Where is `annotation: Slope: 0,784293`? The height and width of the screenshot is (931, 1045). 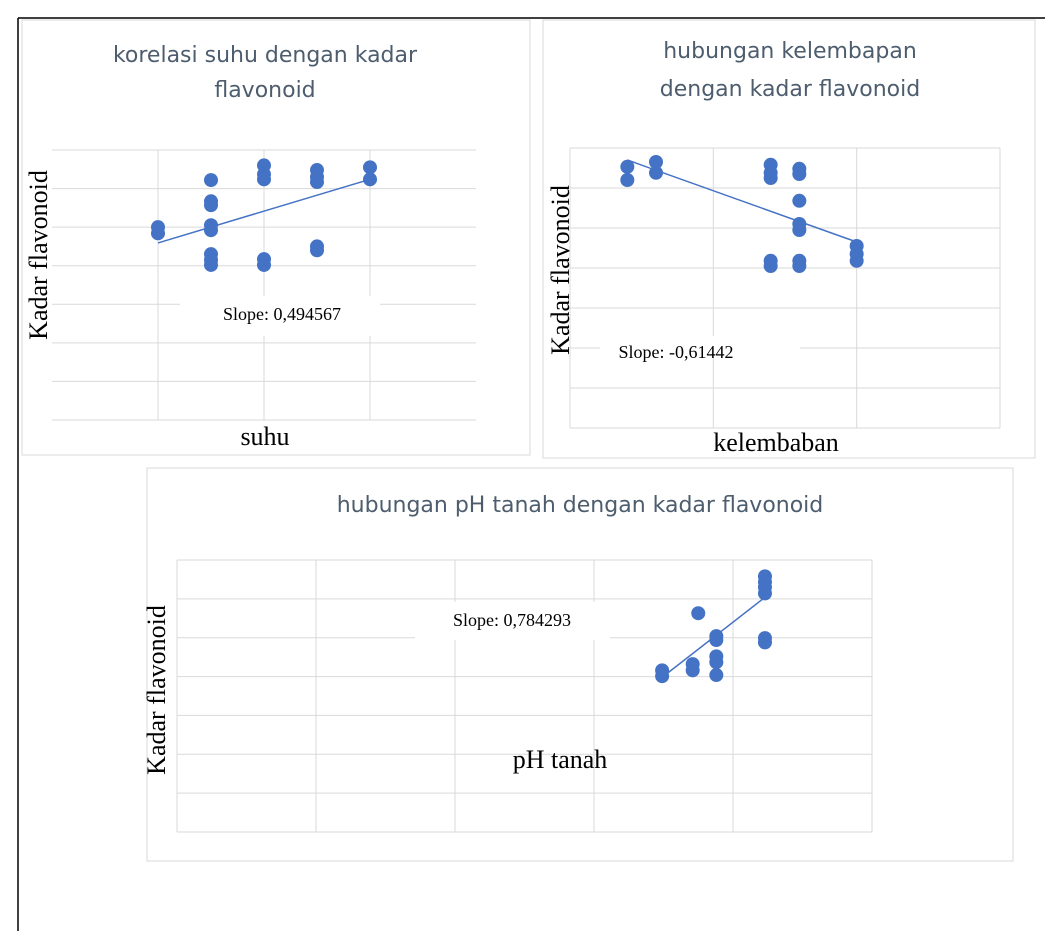 annotation: Slope: 0,784293 is located at coordinates (512, 620).